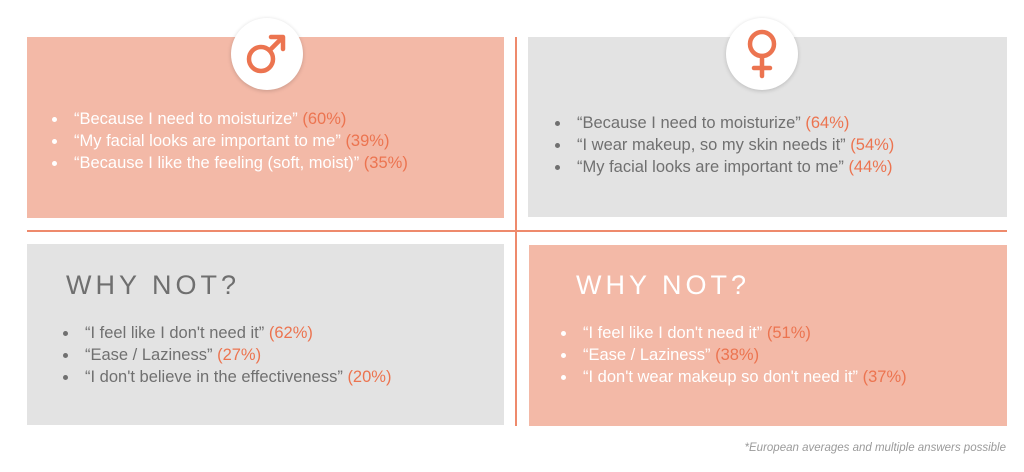 The image size is (1024, 472). Describe the element at coordinates (227, 119) in the screenshot. I see `list-item: “Because I need to moisturize” (60%)` at that location.